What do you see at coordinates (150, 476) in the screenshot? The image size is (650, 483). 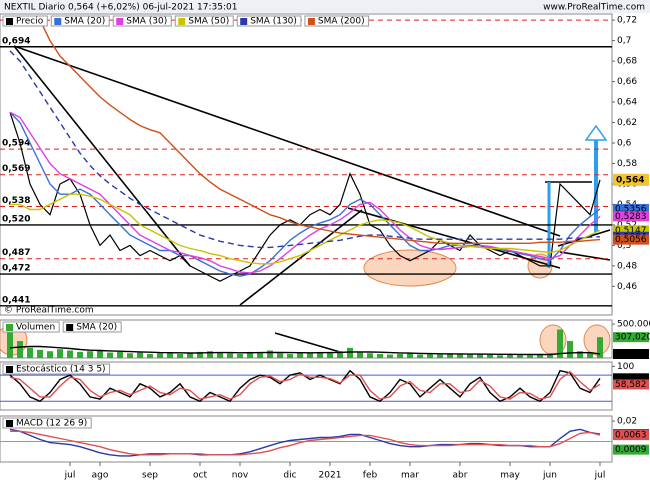 I see `x-tick-label: sep` at bounding box center [150, 476].